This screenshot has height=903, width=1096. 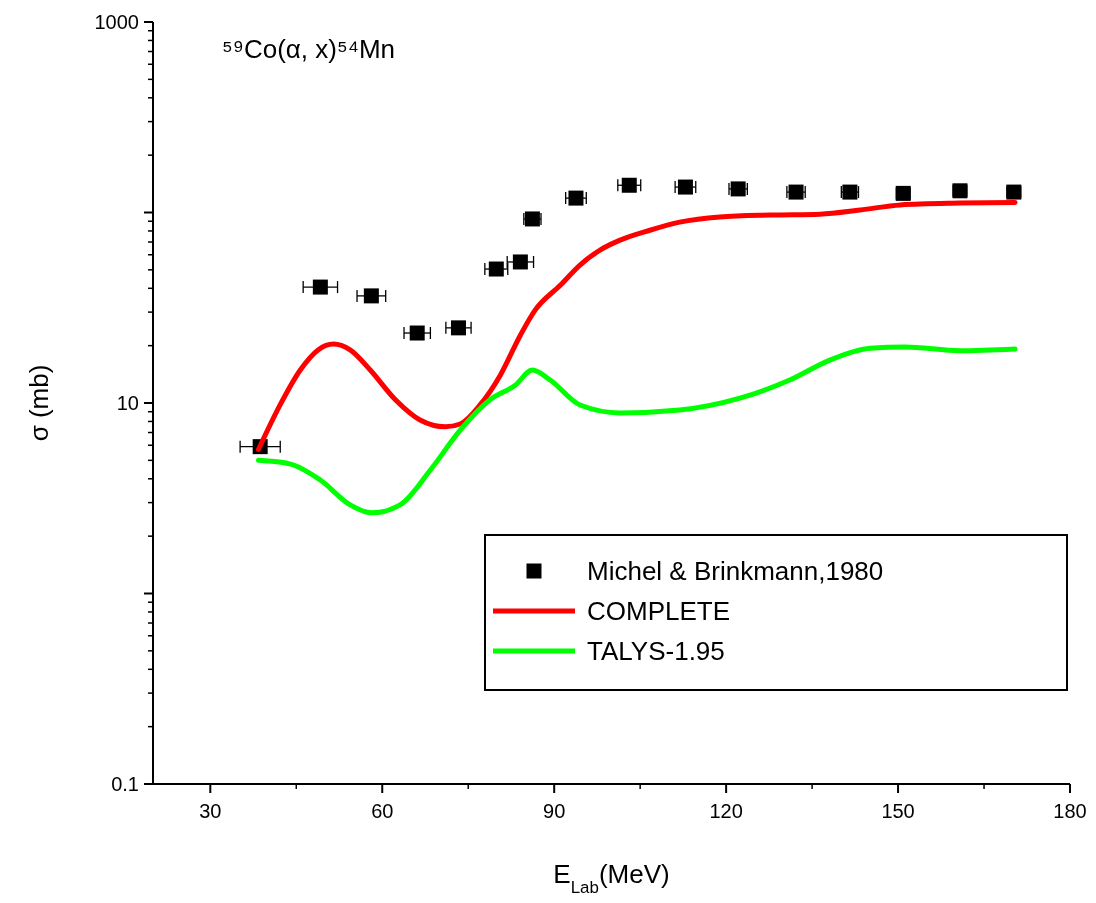 I want to click on y-tick-label: 1000, so click(x=116, y=22).